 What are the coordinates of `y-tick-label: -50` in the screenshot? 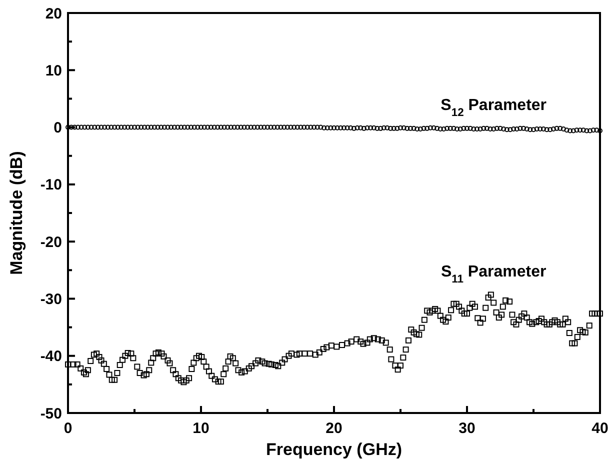 It's located at (51, 413).